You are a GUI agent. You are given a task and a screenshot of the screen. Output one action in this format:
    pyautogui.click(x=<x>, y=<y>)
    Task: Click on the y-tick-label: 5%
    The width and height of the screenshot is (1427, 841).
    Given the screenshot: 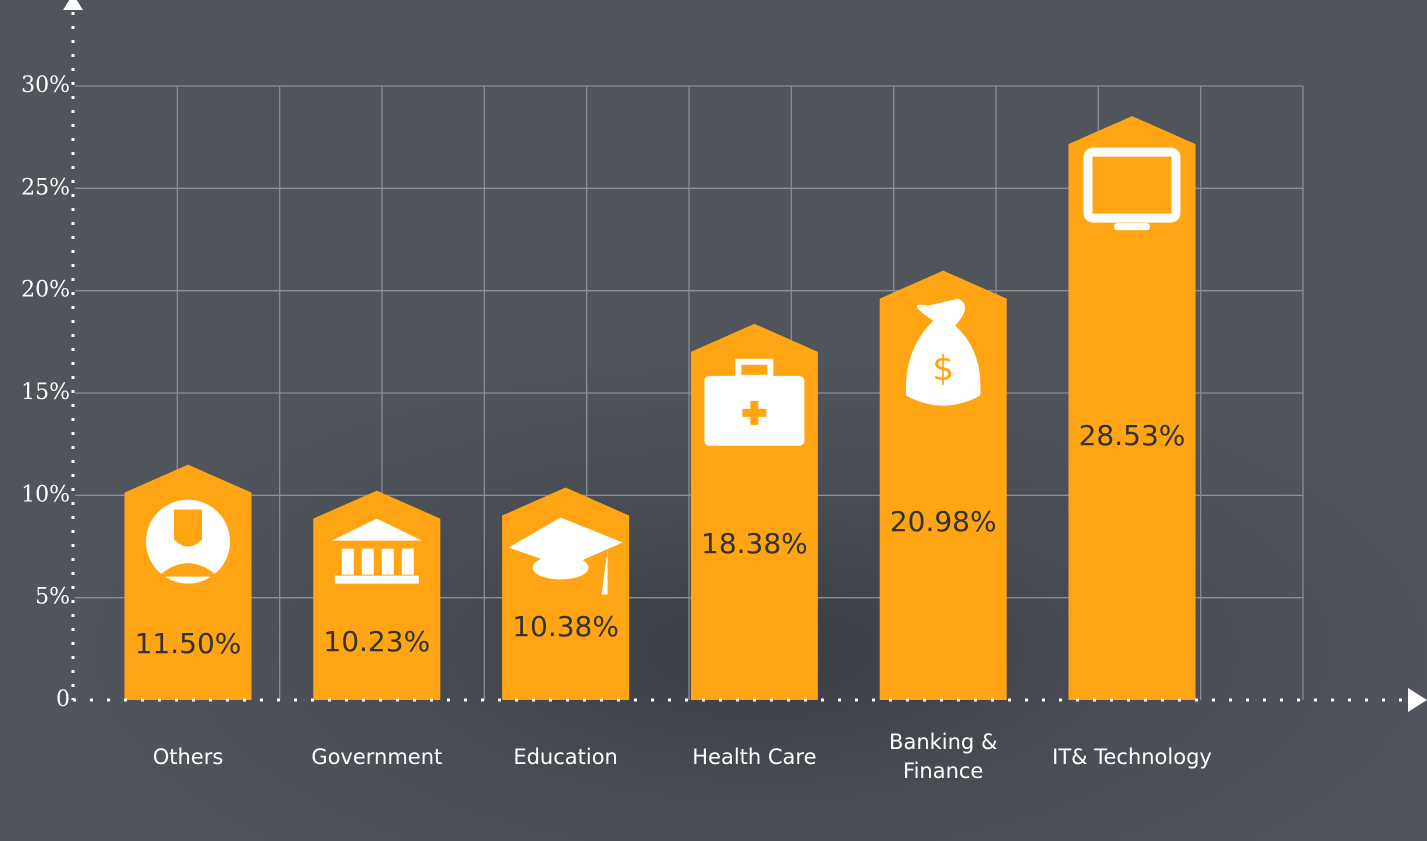 What is the action you would take?
    pyautogui.click(x=52, y=597)
    